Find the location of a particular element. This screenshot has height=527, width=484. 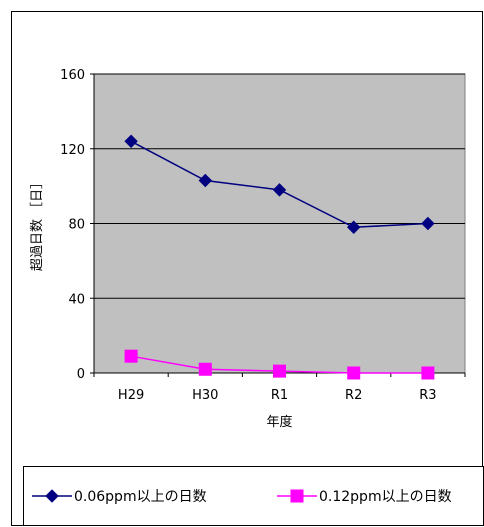

legend-label-series-2: 0.12ppm以上の日数 is located at coordinates (385, 496).